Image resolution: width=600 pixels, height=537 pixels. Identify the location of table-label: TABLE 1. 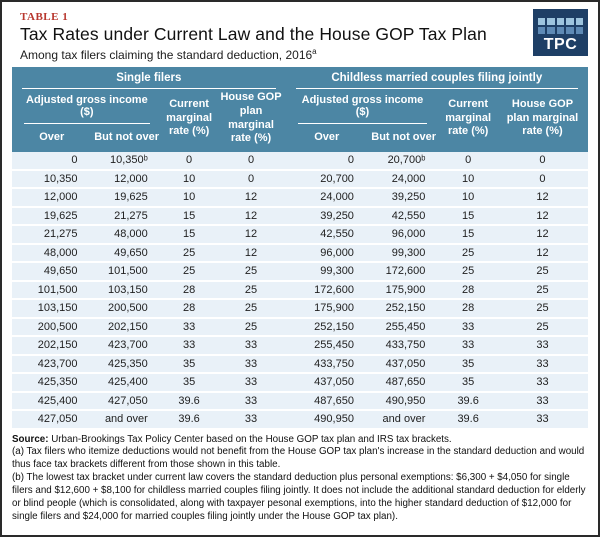
(44, 17).